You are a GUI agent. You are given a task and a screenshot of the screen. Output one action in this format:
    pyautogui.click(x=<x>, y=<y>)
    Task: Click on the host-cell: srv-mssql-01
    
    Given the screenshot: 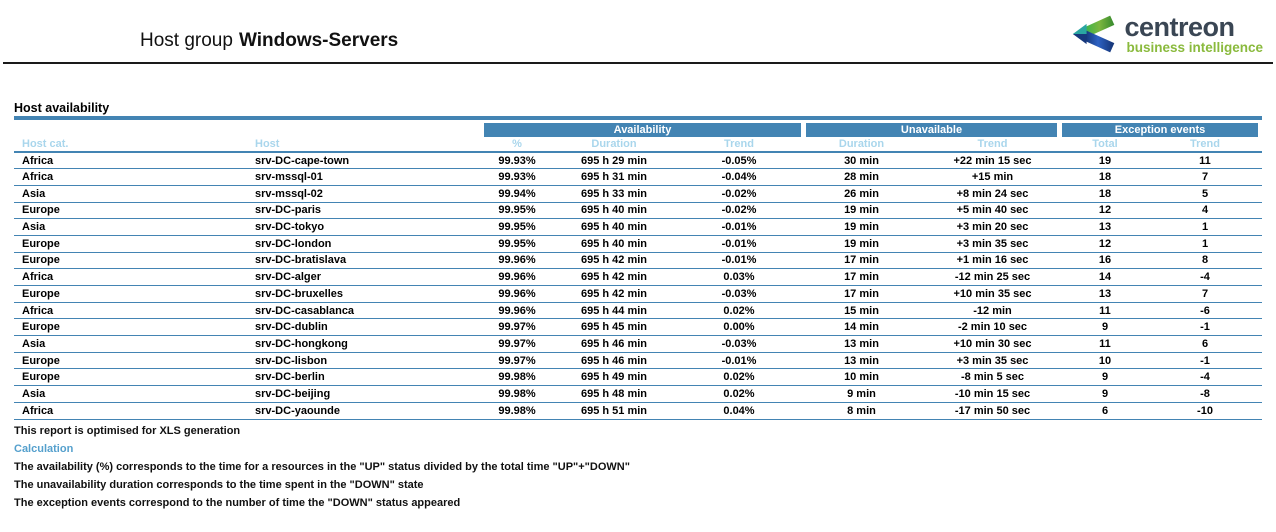 What is the action you would take?
    pyautogui.click(x=362, y=177)
    